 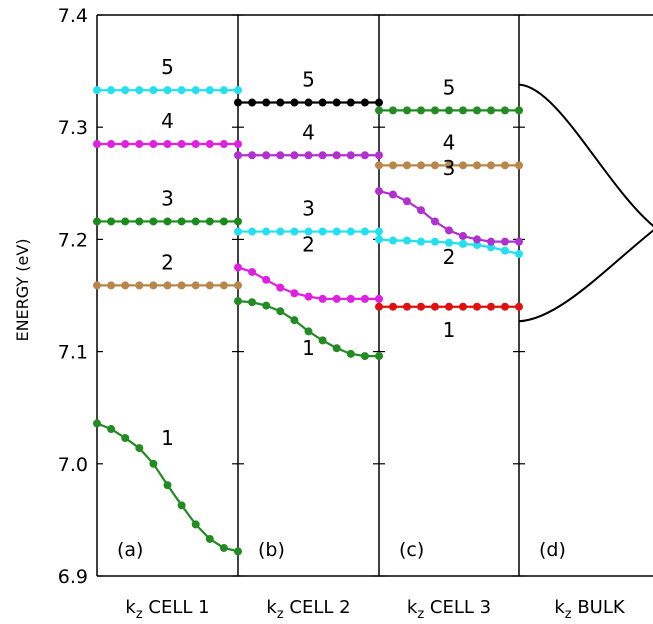 What do you see at coordinates (73, 16) in the screenshot?
I see `y-tick-label: 7.4` at bounding box center [73, 16].